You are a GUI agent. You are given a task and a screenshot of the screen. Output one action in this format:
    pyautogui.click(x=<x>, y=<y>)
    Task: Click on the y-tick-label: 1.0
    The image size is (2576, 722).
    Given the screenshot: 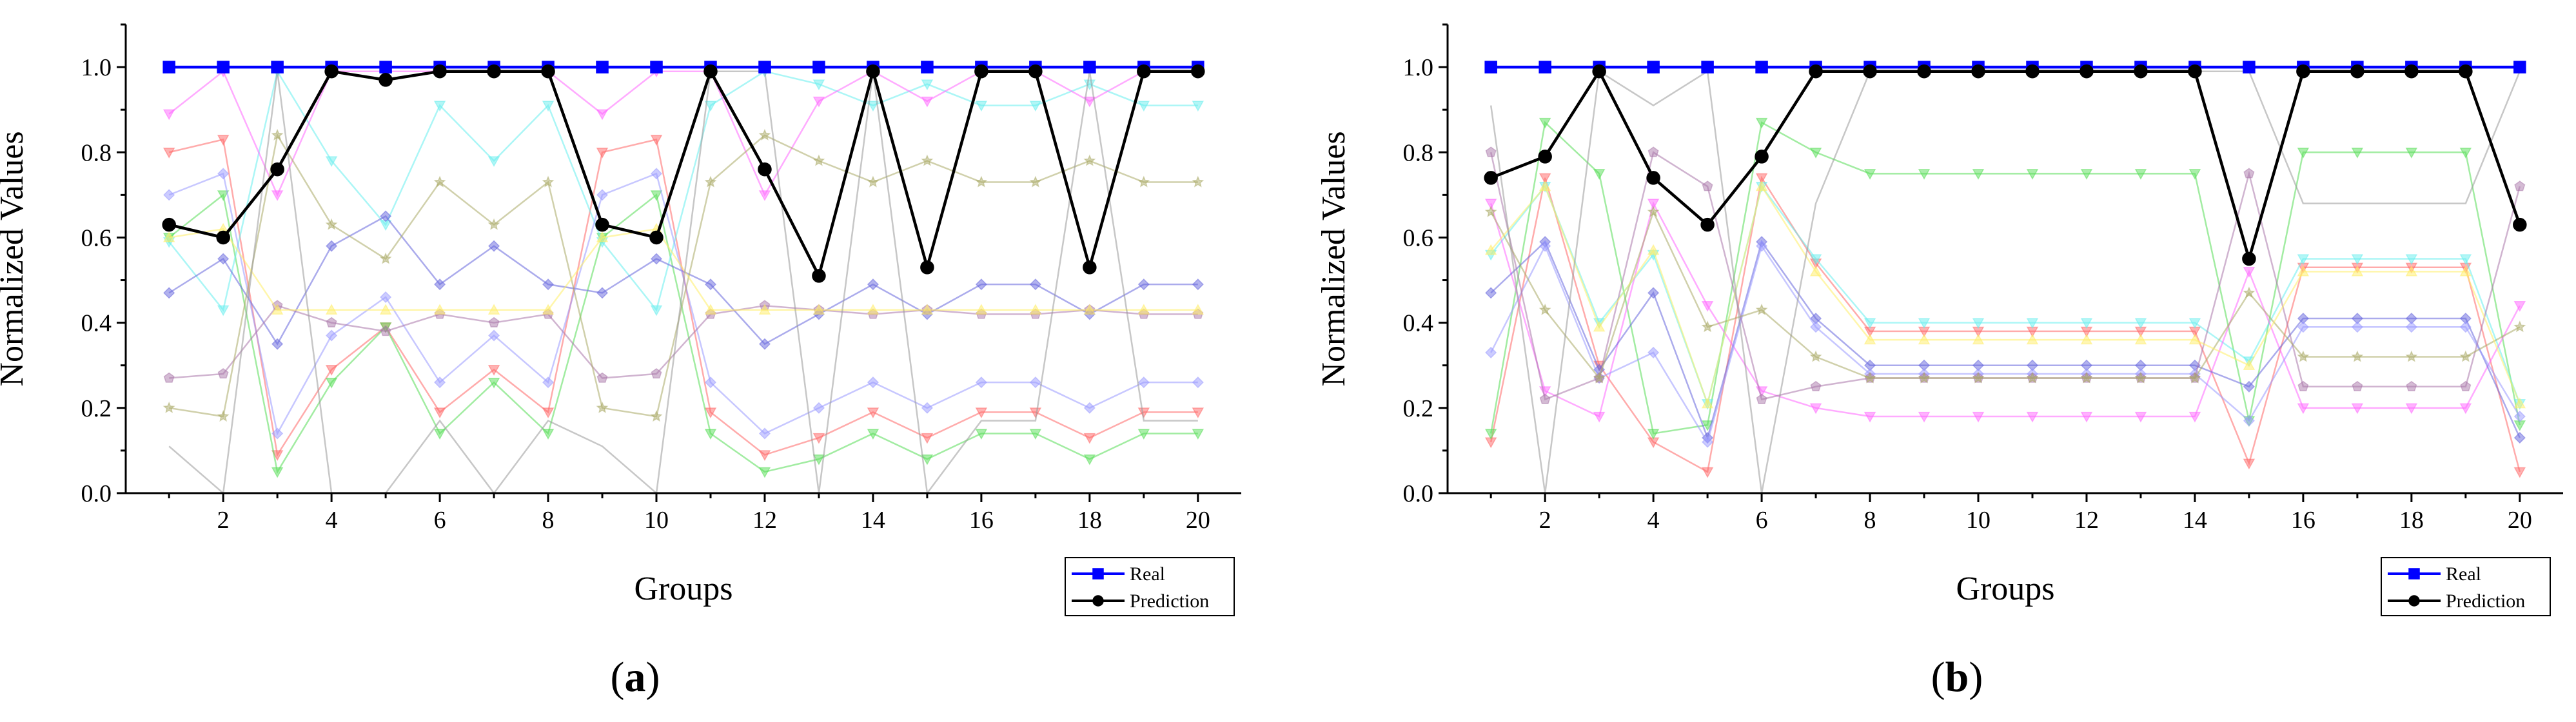 What is the action you would take?
    pyautogui.click(x=1418, y=68)
    